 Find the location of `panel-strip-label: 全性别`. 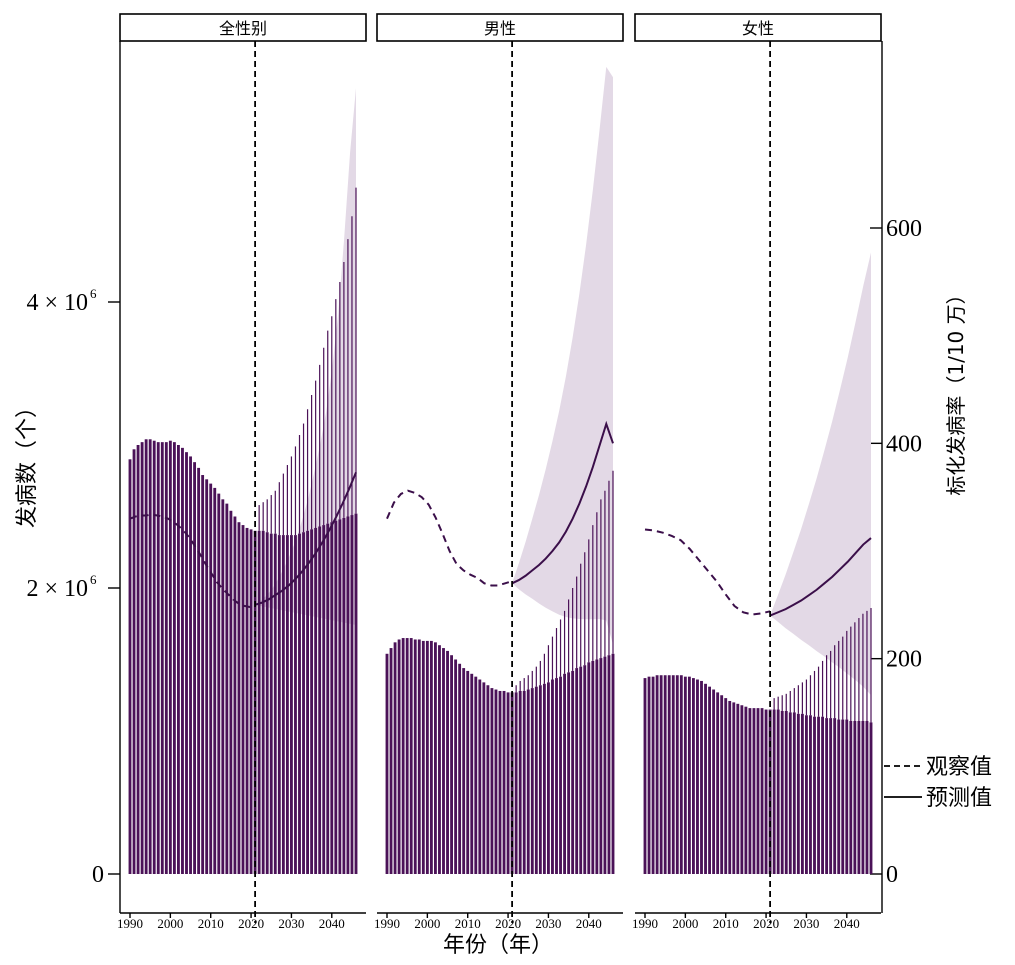

panel-strip-label: 全性别 is located at coordinates (243, 28).